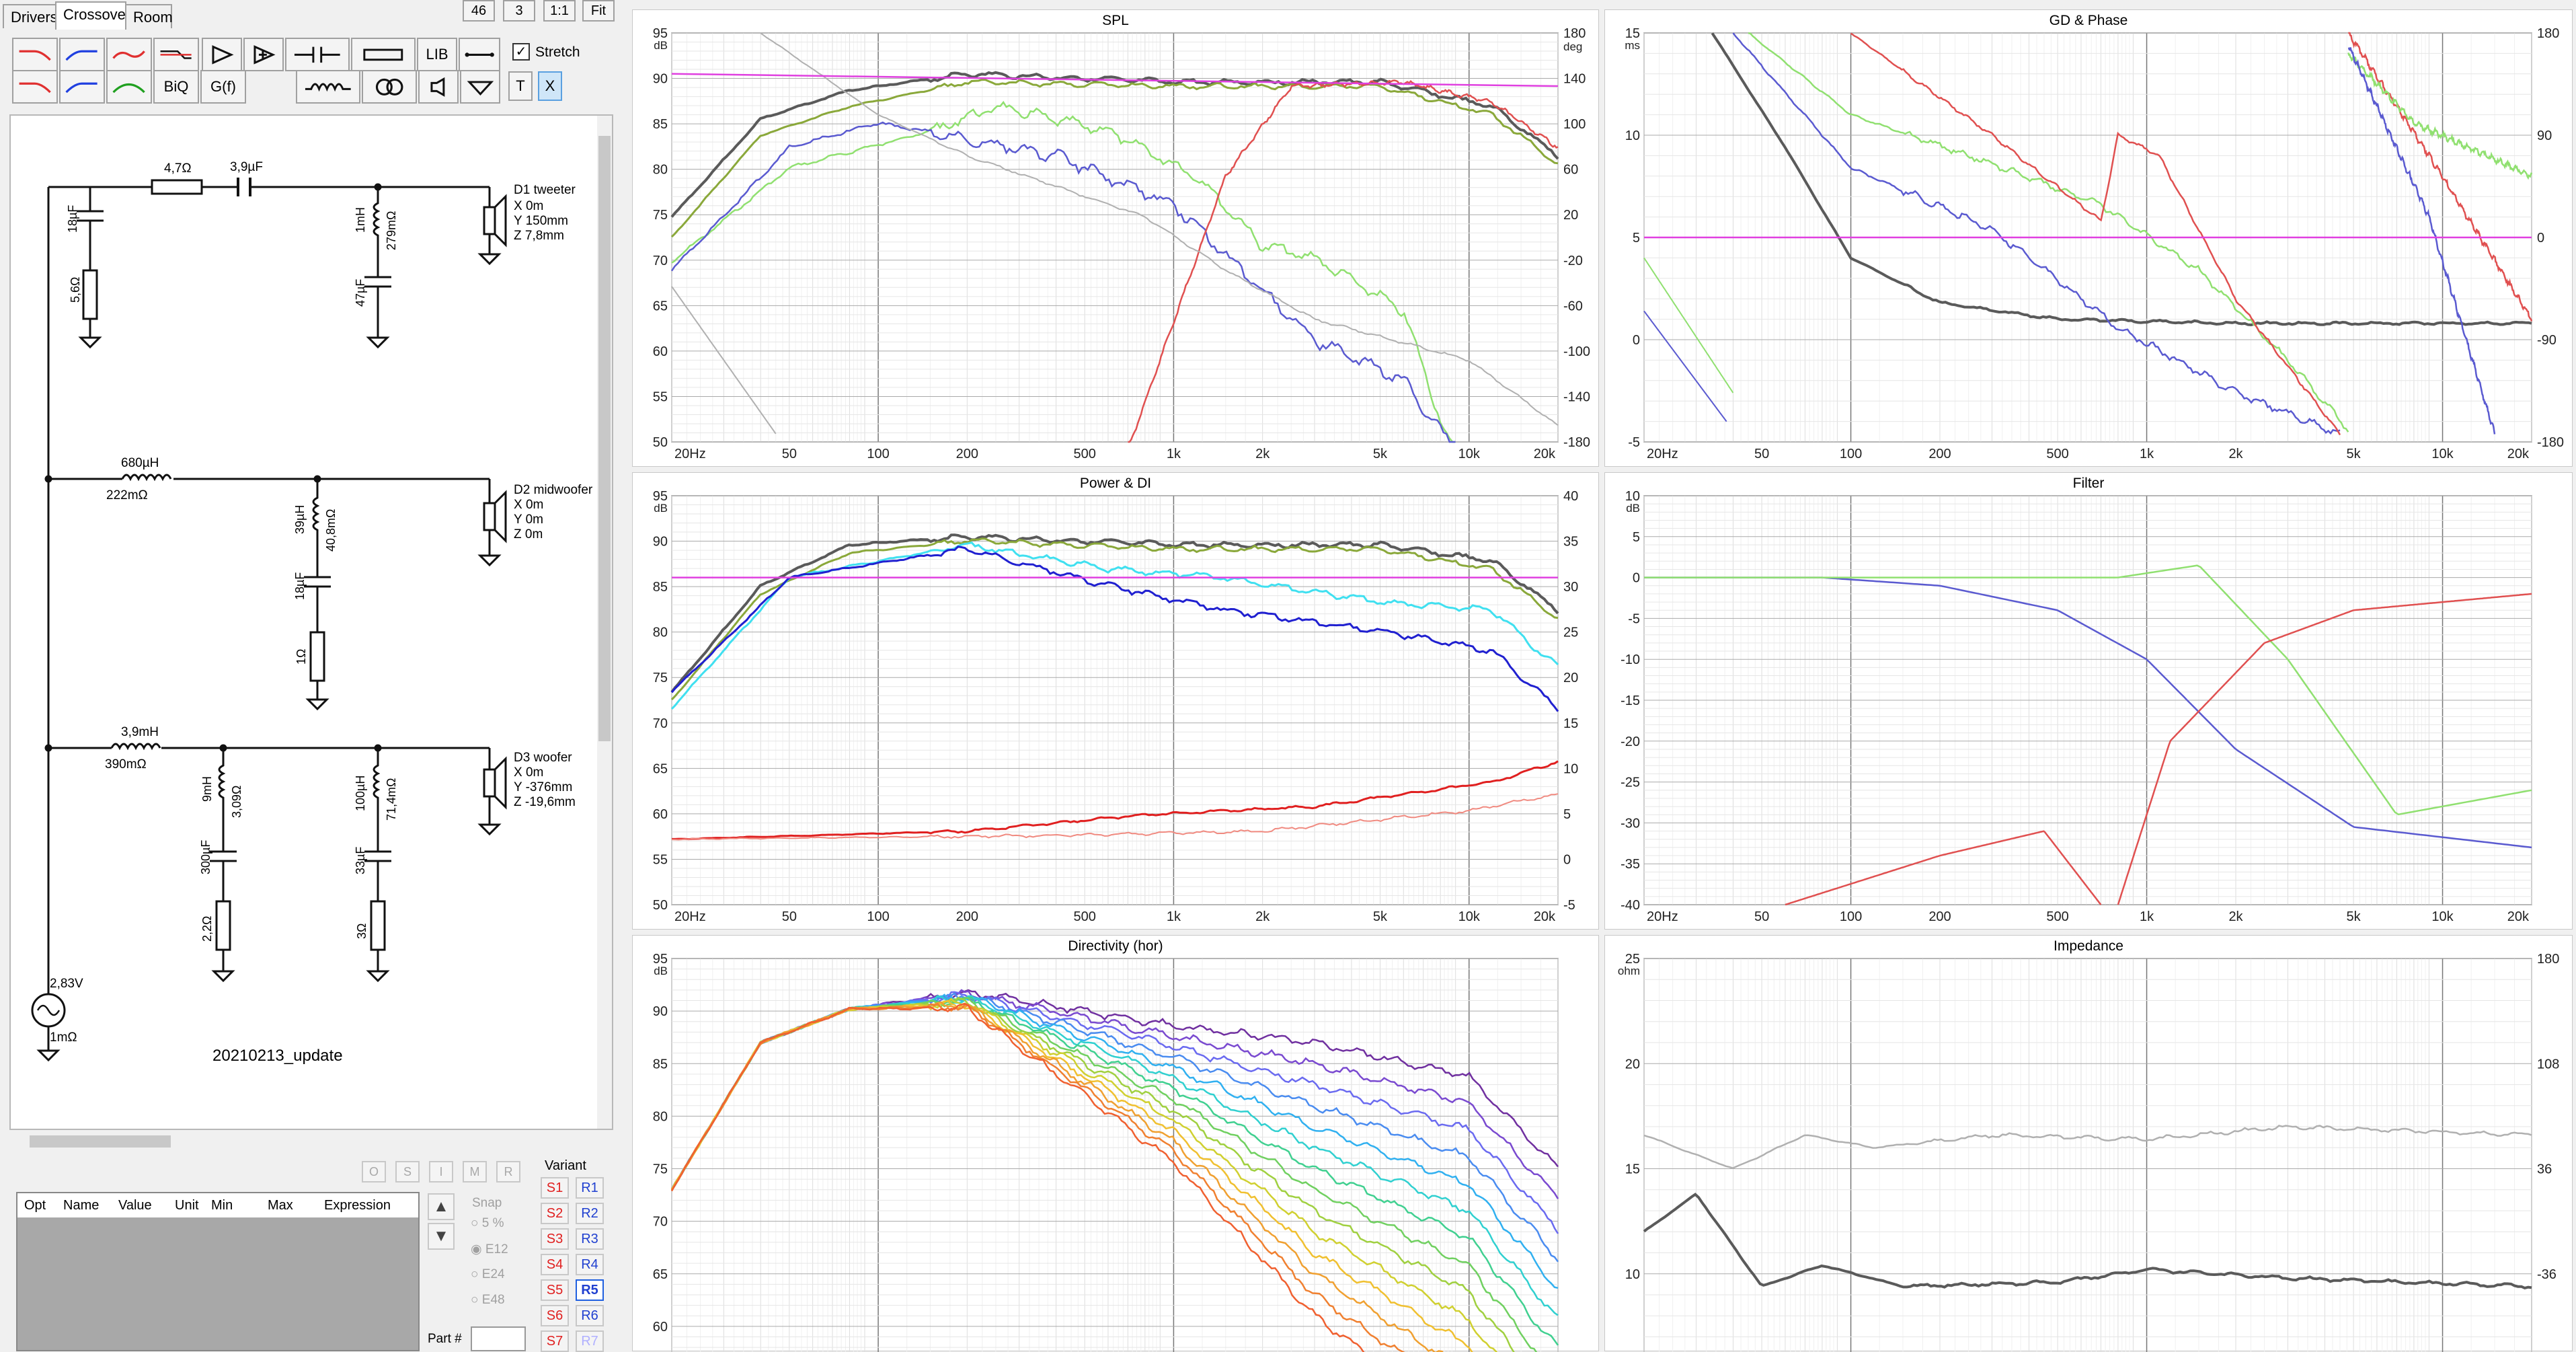 Image resolution: width=2576 pixels, height=1352 pixels. I want to click on opt-o-button: O, so click(374, 1172).